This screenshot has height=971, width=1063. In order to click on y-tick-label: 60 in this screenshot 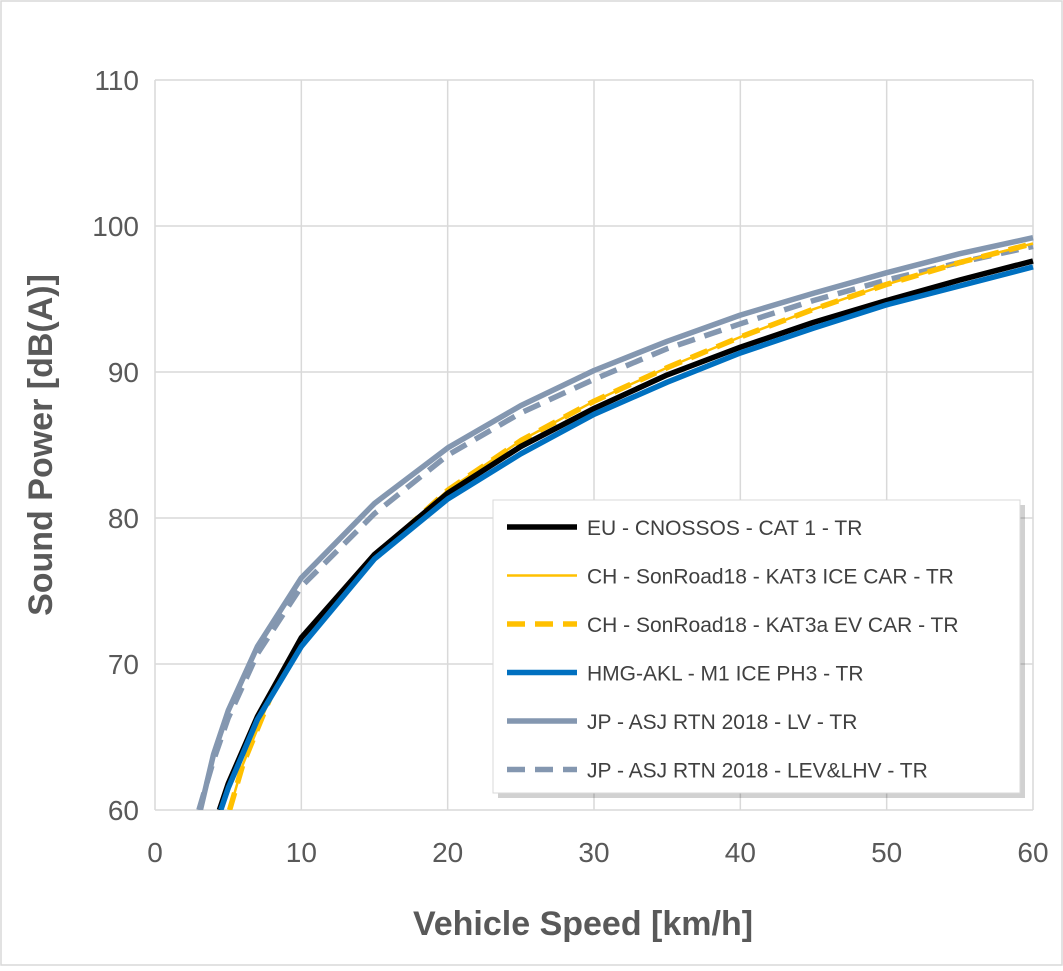, I will do `click(123, 810)`.